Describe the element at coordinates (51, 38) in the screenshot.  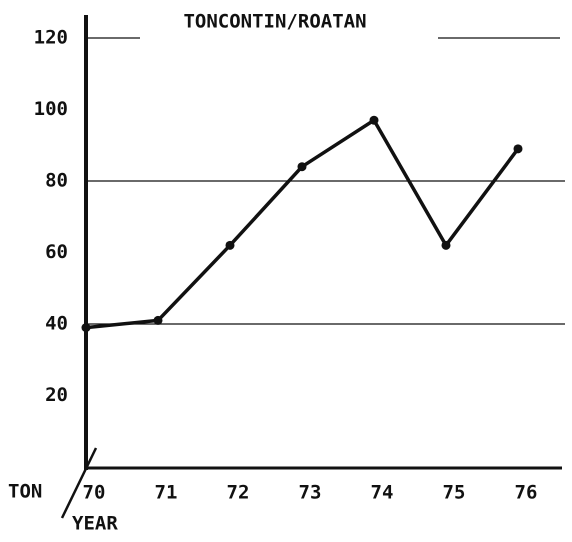
I see `y-tick-label: 120` at that location.